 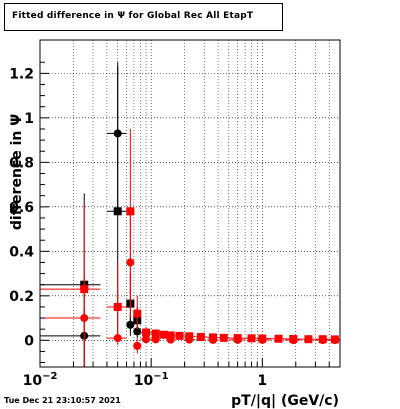 What do you see at coordinates (17, 172) in the screenshot?
I see `y-axis-label: difference in Ψ` at bounding box center [17, 172].